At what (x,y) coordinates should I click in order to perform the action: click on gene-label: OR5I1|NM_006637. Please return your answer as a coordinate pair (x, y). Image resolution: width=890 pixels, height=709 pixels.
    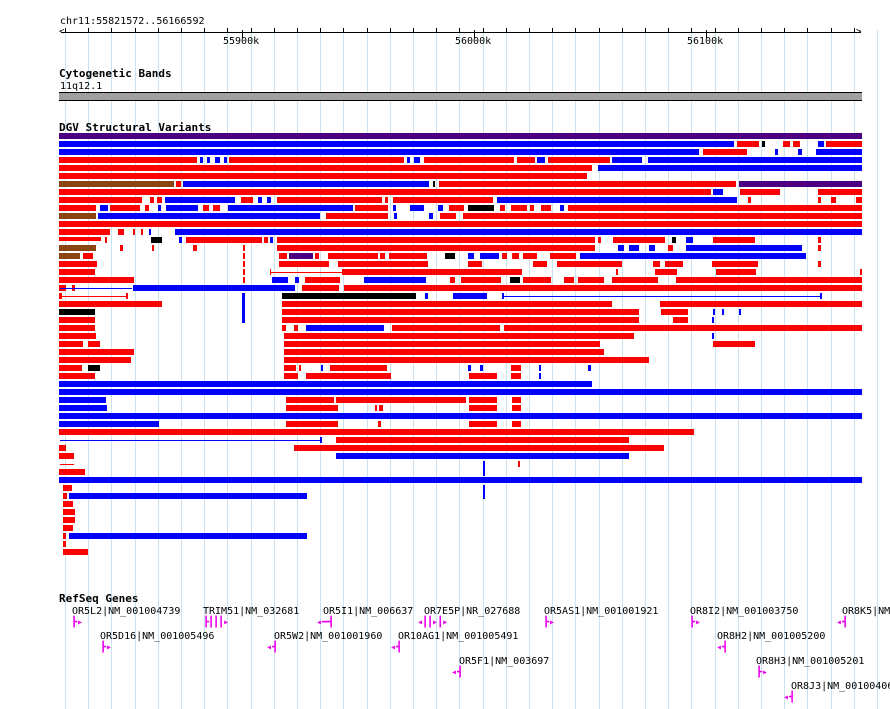
    Looking at the image, I should click on (368, 611).